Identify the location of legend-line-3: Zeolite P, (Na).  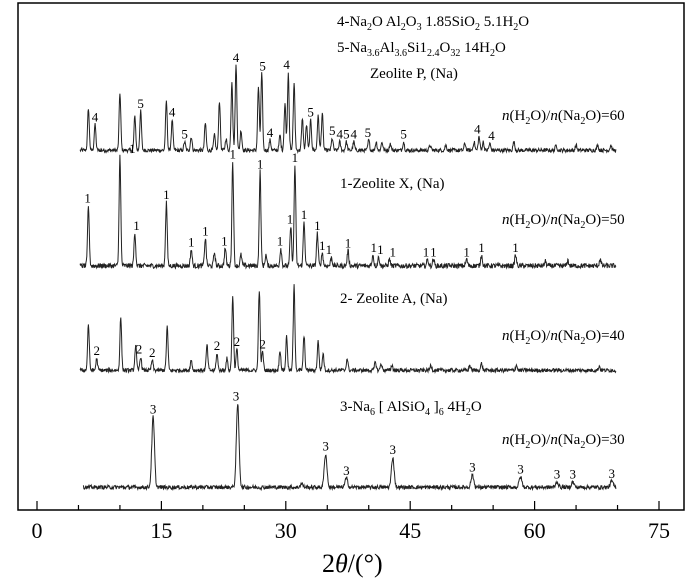
(414, 74).